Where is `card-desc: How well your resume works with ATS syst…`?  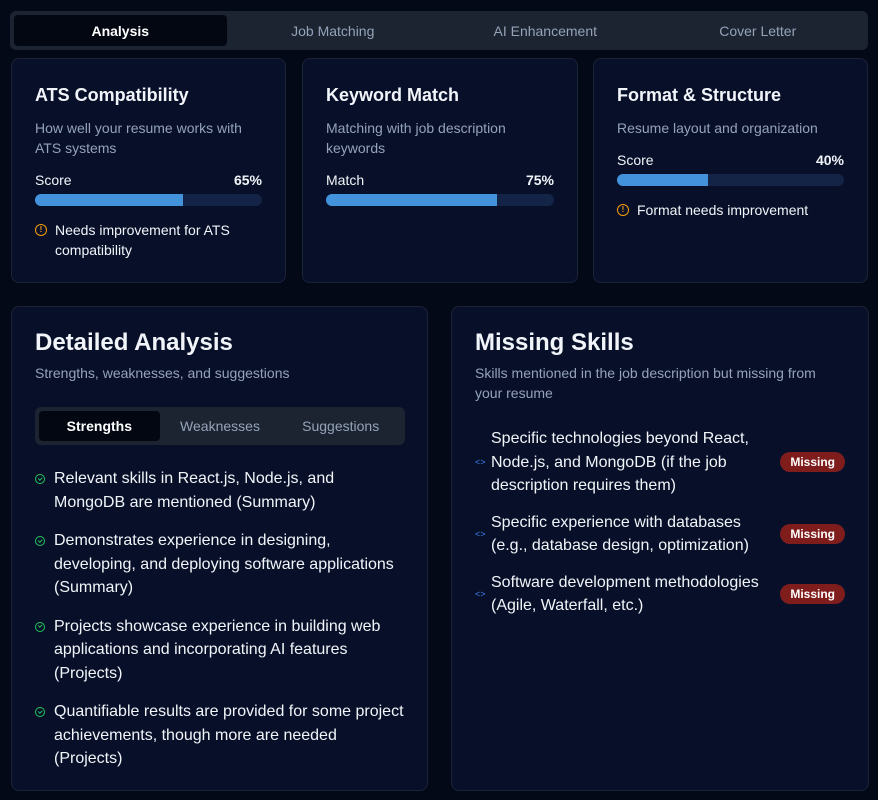 card-desc: How well your resume works with ATS syst… is located at coordinates (138, 138).